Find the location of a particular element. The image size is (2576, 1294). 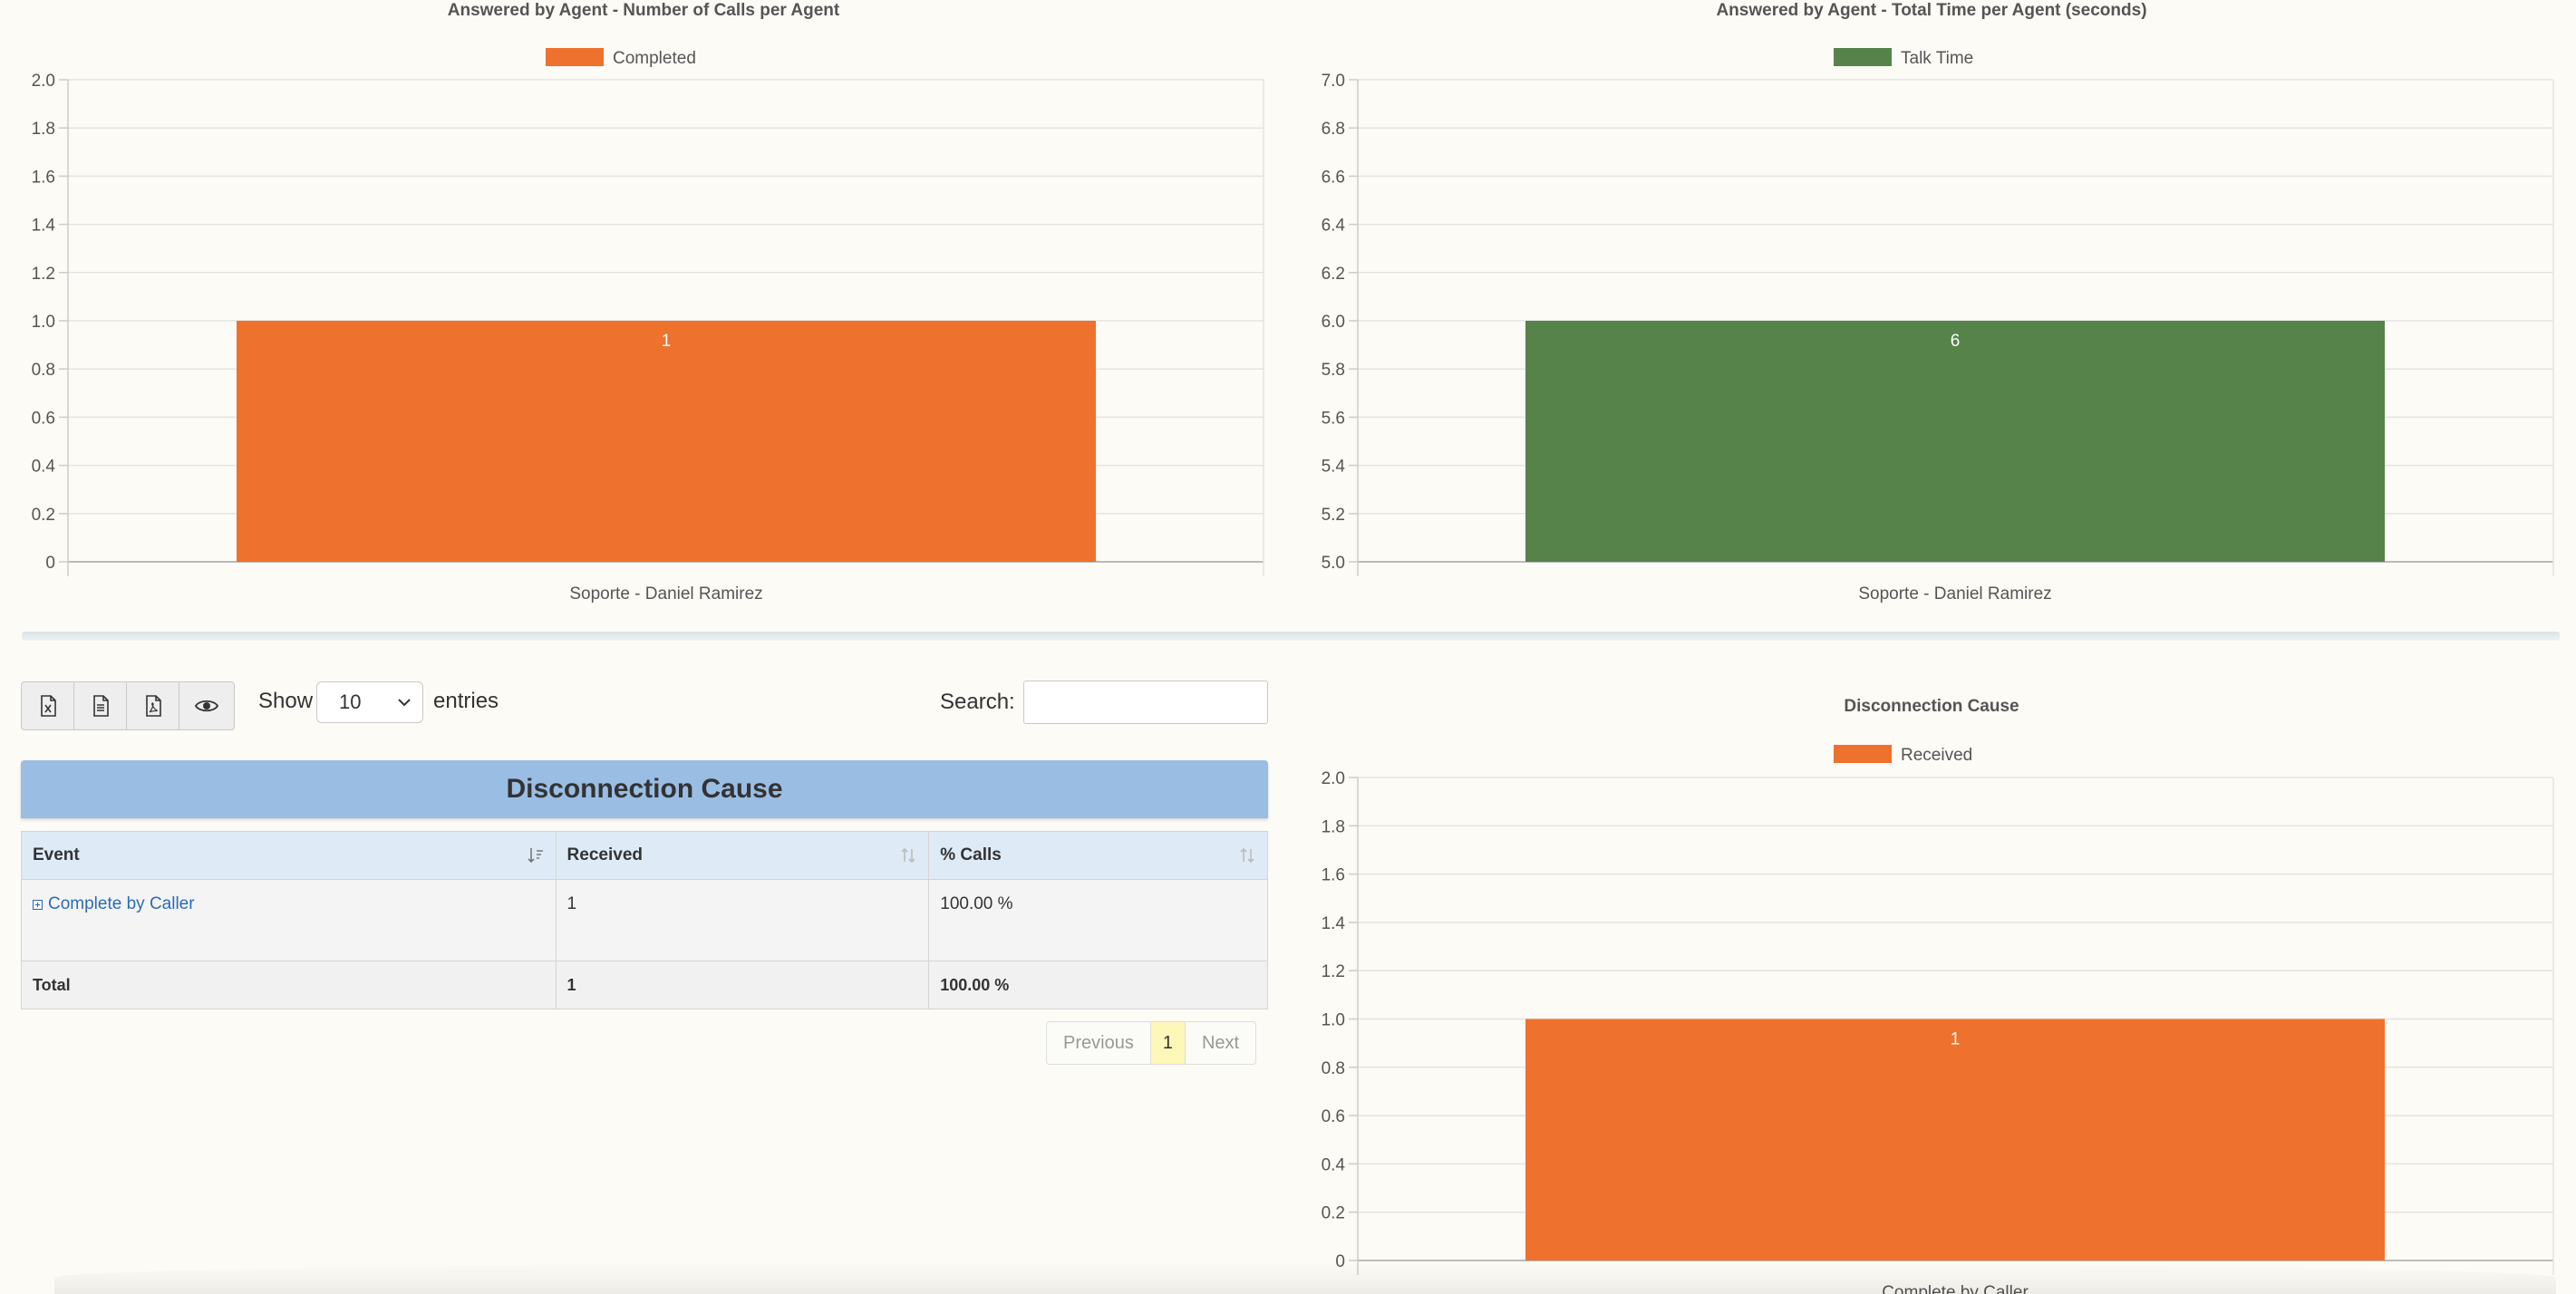

total-label: Total is located at coordinates (289, 985).